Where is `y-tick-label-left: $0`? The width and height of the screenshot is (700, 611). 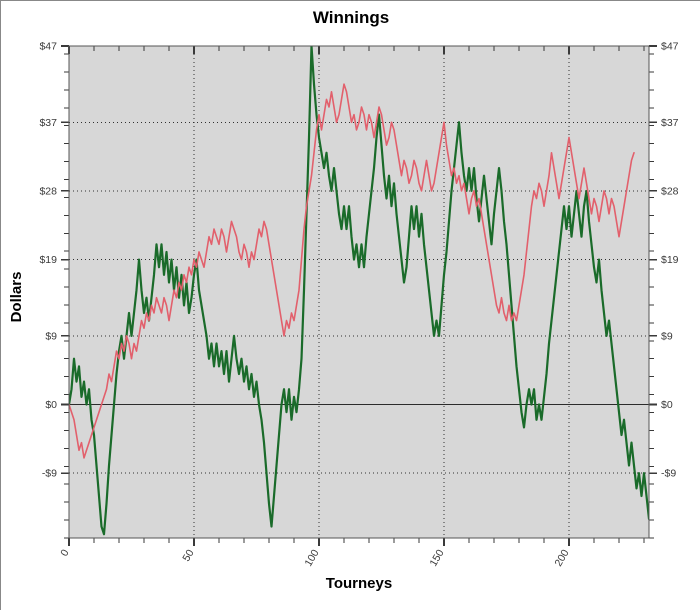 y-tick-label-left: $0 is located at coordinates (51, 405).